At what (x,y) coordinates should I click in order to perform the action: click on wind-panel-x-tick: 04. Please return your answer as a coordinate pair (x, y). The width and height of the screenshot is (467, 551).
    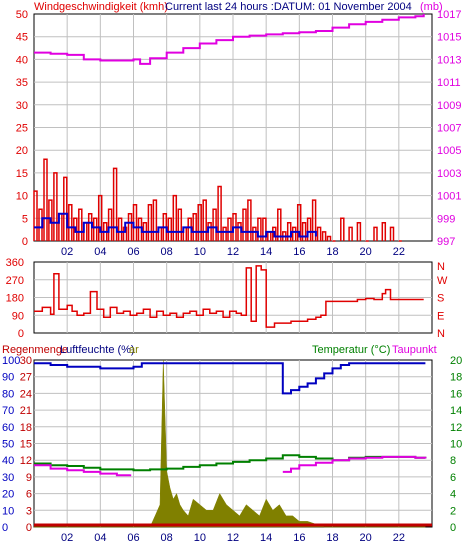
    Looking at the image, I should click on (100, 252).